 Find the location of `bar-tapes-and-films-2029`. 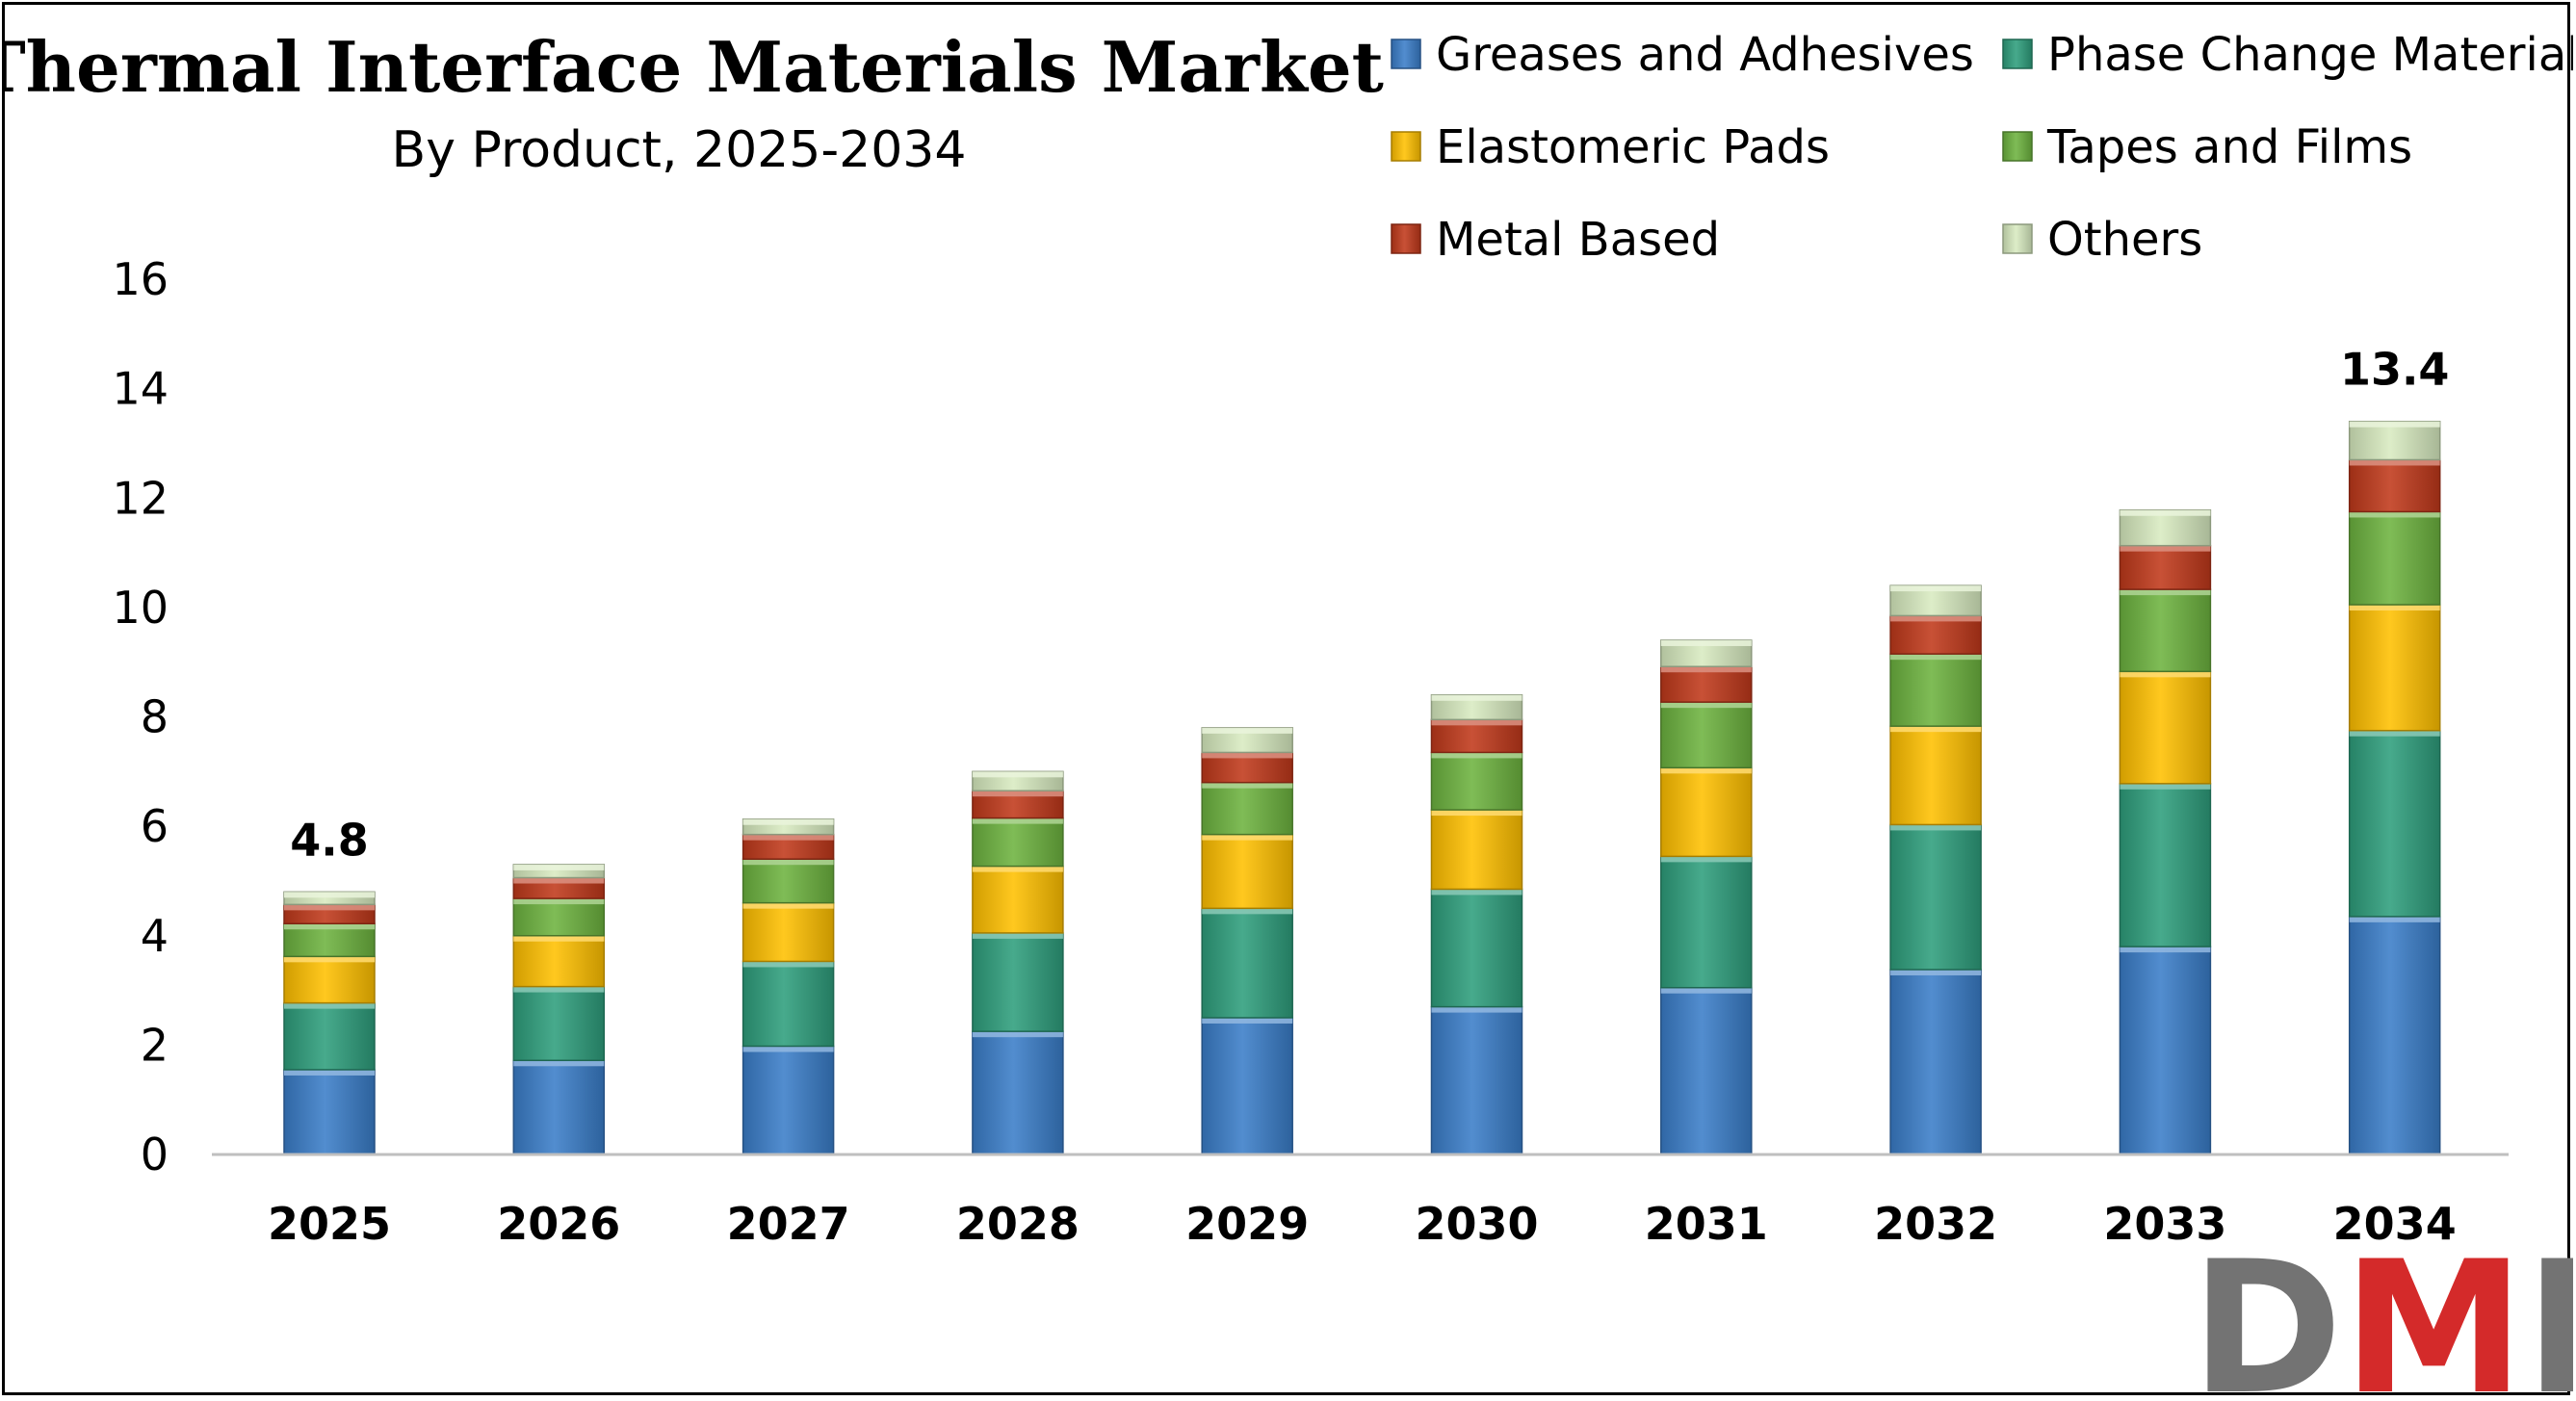

bar-tapes-and-films-2029 is located at coordinates (1247, 809).